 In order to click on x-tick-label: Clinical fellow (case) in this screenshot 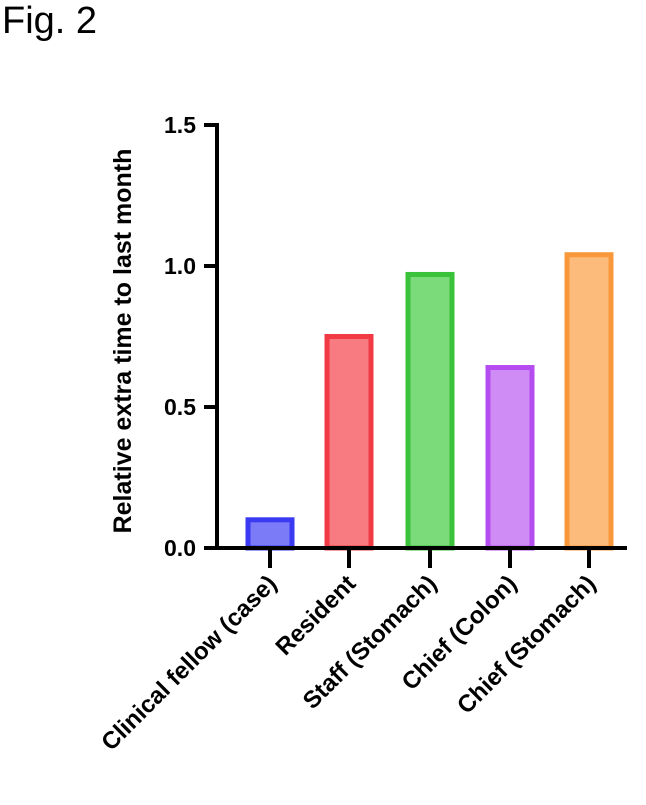, I will do `click(189, 663)`.